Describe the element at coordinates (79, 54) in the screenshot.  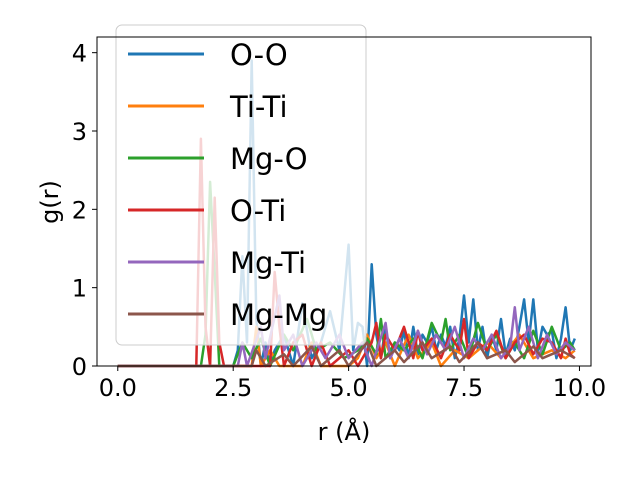
I see `y-tick-label: 4` at that location.